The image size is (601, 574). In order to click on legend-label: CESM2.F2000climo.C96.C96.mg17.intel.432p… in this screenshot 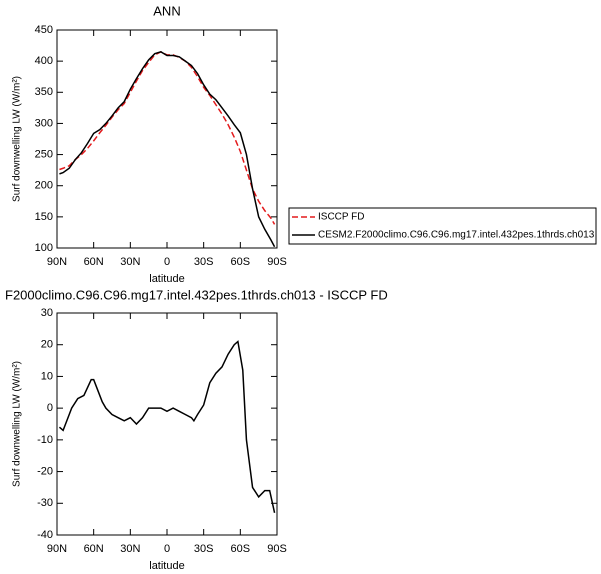, I will do `click(456, 235)`.